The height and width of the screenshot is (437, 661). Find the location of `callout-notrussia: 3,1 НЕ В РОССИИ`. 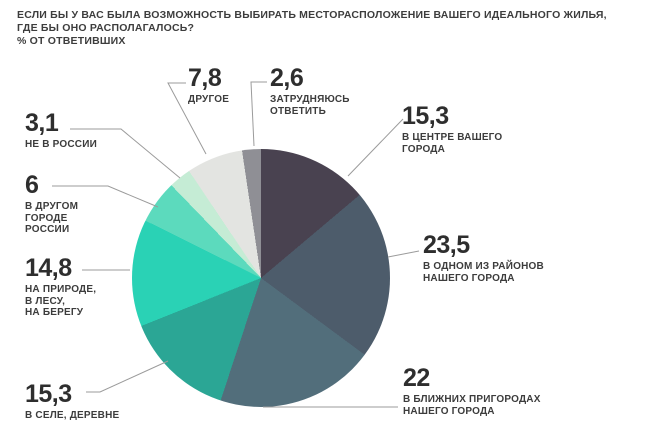

callout-notrussia: 3,1 НЕ В РОССИИ is located at coordinates (61, 131).